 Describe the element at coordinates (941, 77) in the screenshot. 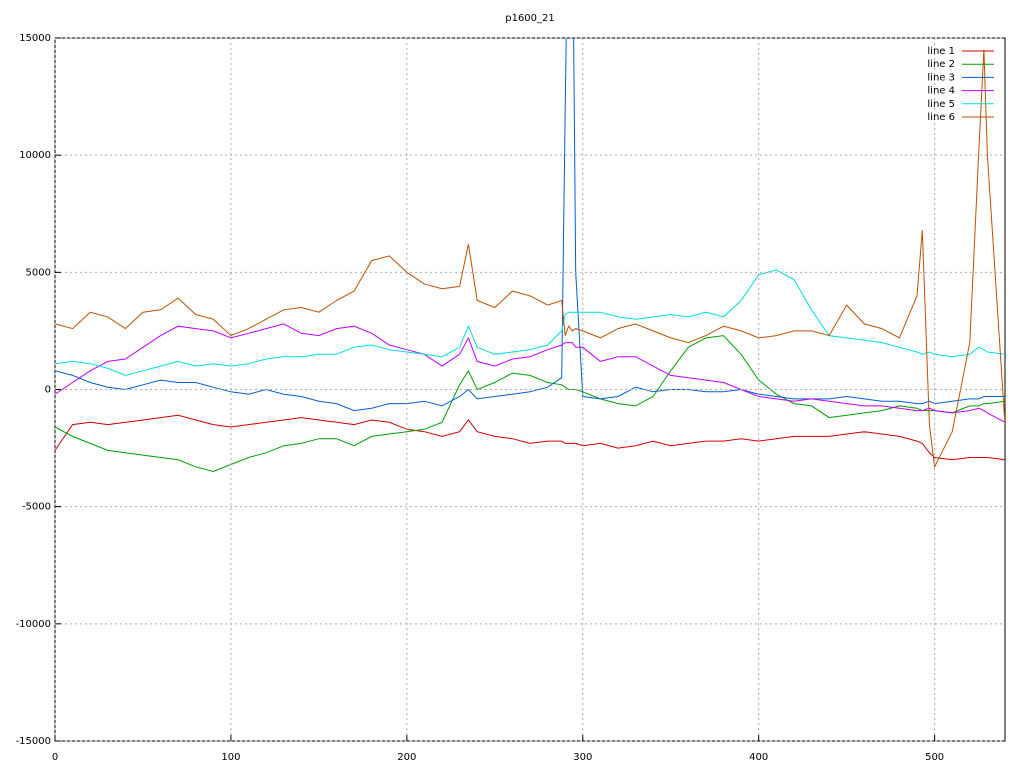

I see `legend-label: line 3` at that location.